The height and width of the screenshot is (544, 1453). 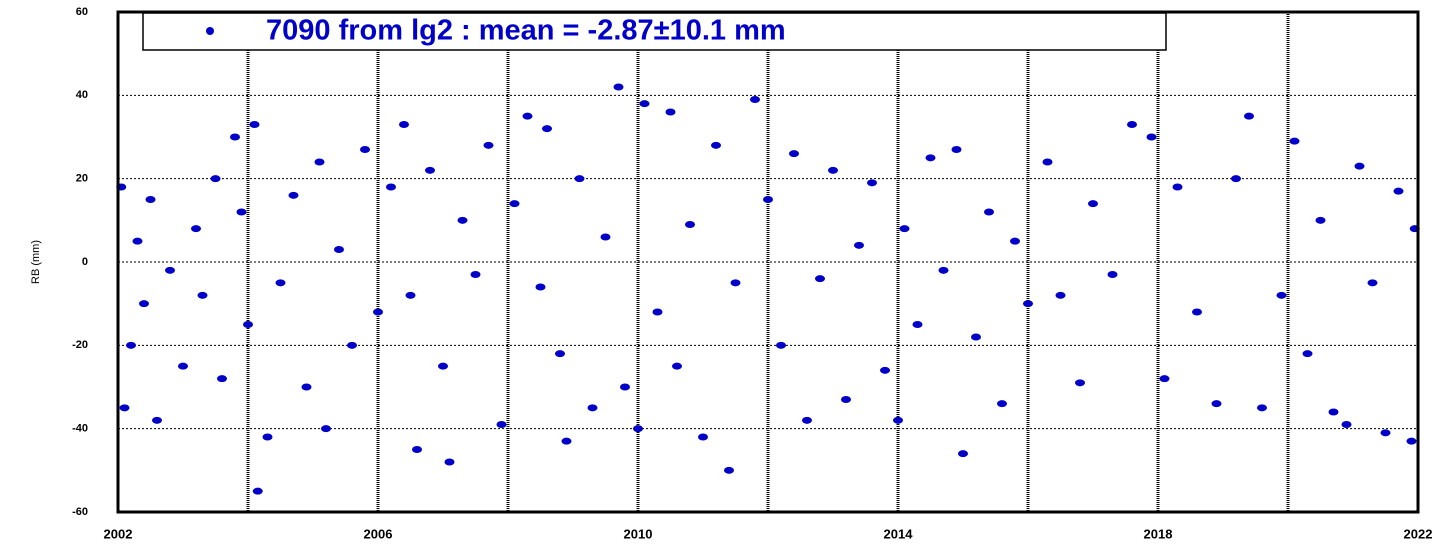 What do you see at coordinates (82, 179) in the screenshot?
I see `y-tick-label: 20` at bounding box center [82, 179].